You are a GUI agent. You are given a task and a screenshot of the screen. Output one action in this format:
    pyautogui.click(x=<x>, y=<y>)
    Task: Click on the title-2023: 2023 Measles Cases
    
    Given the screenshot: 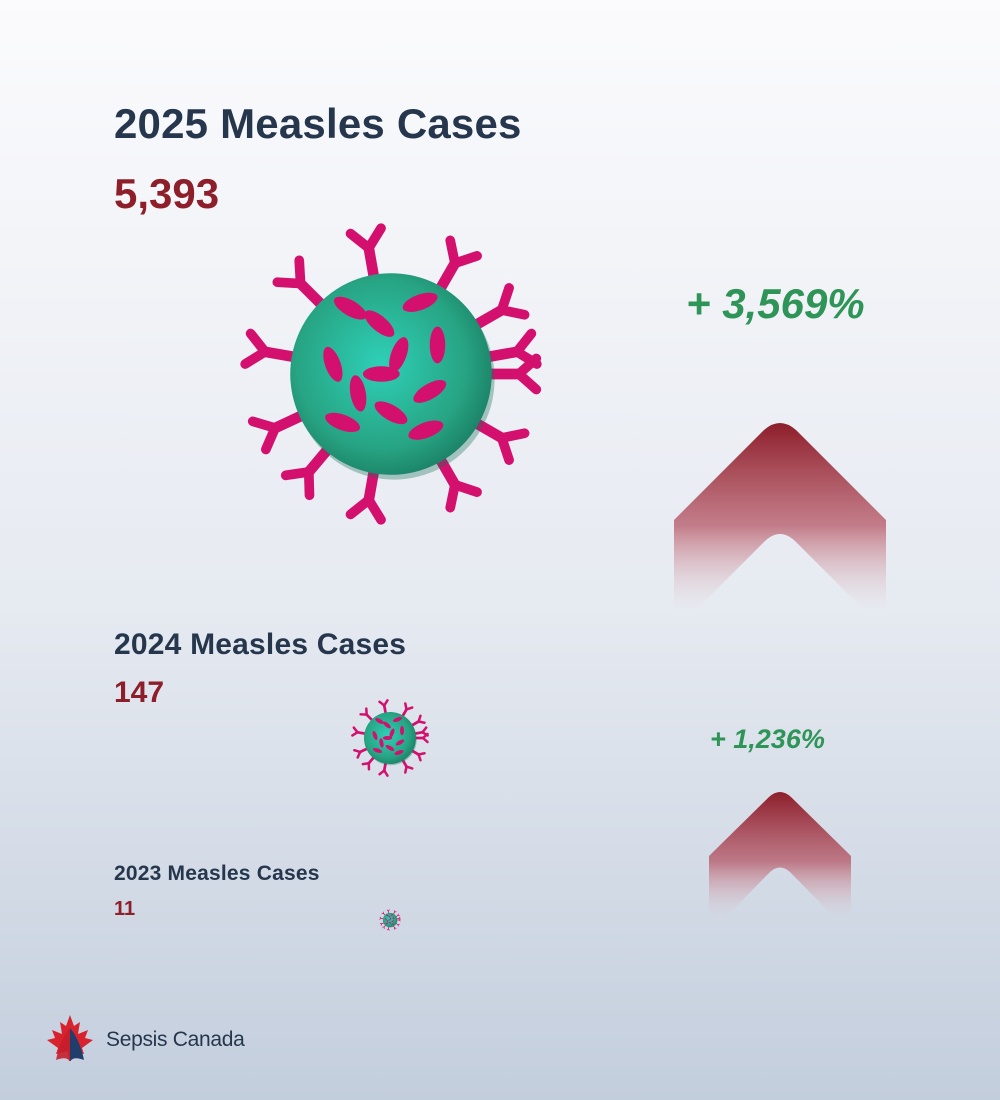 What is the action you would take?
    pyautogui.click(x=217, y=873)
    